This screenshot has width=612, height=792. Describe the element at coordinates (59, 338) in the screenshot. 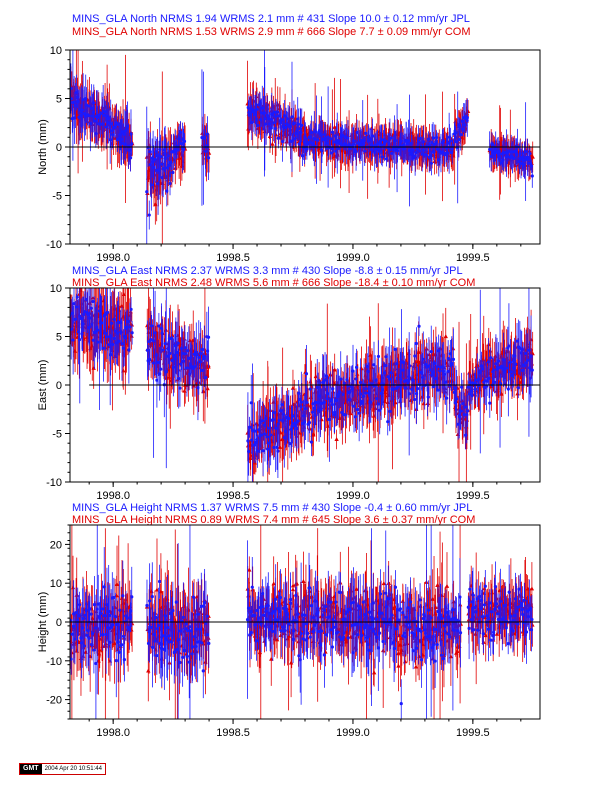

I see `y-tick-label: 5` at that location.